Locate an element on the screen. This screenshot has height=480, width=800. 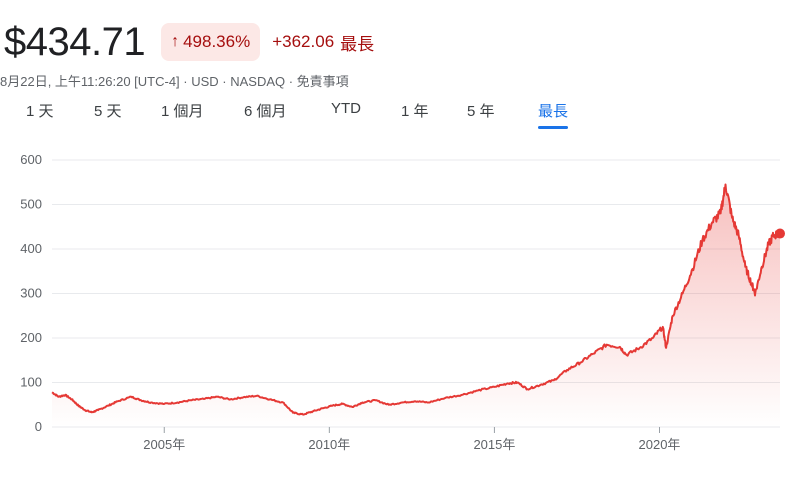
y-tick-label: 100 is located at coordinates (31, 382).